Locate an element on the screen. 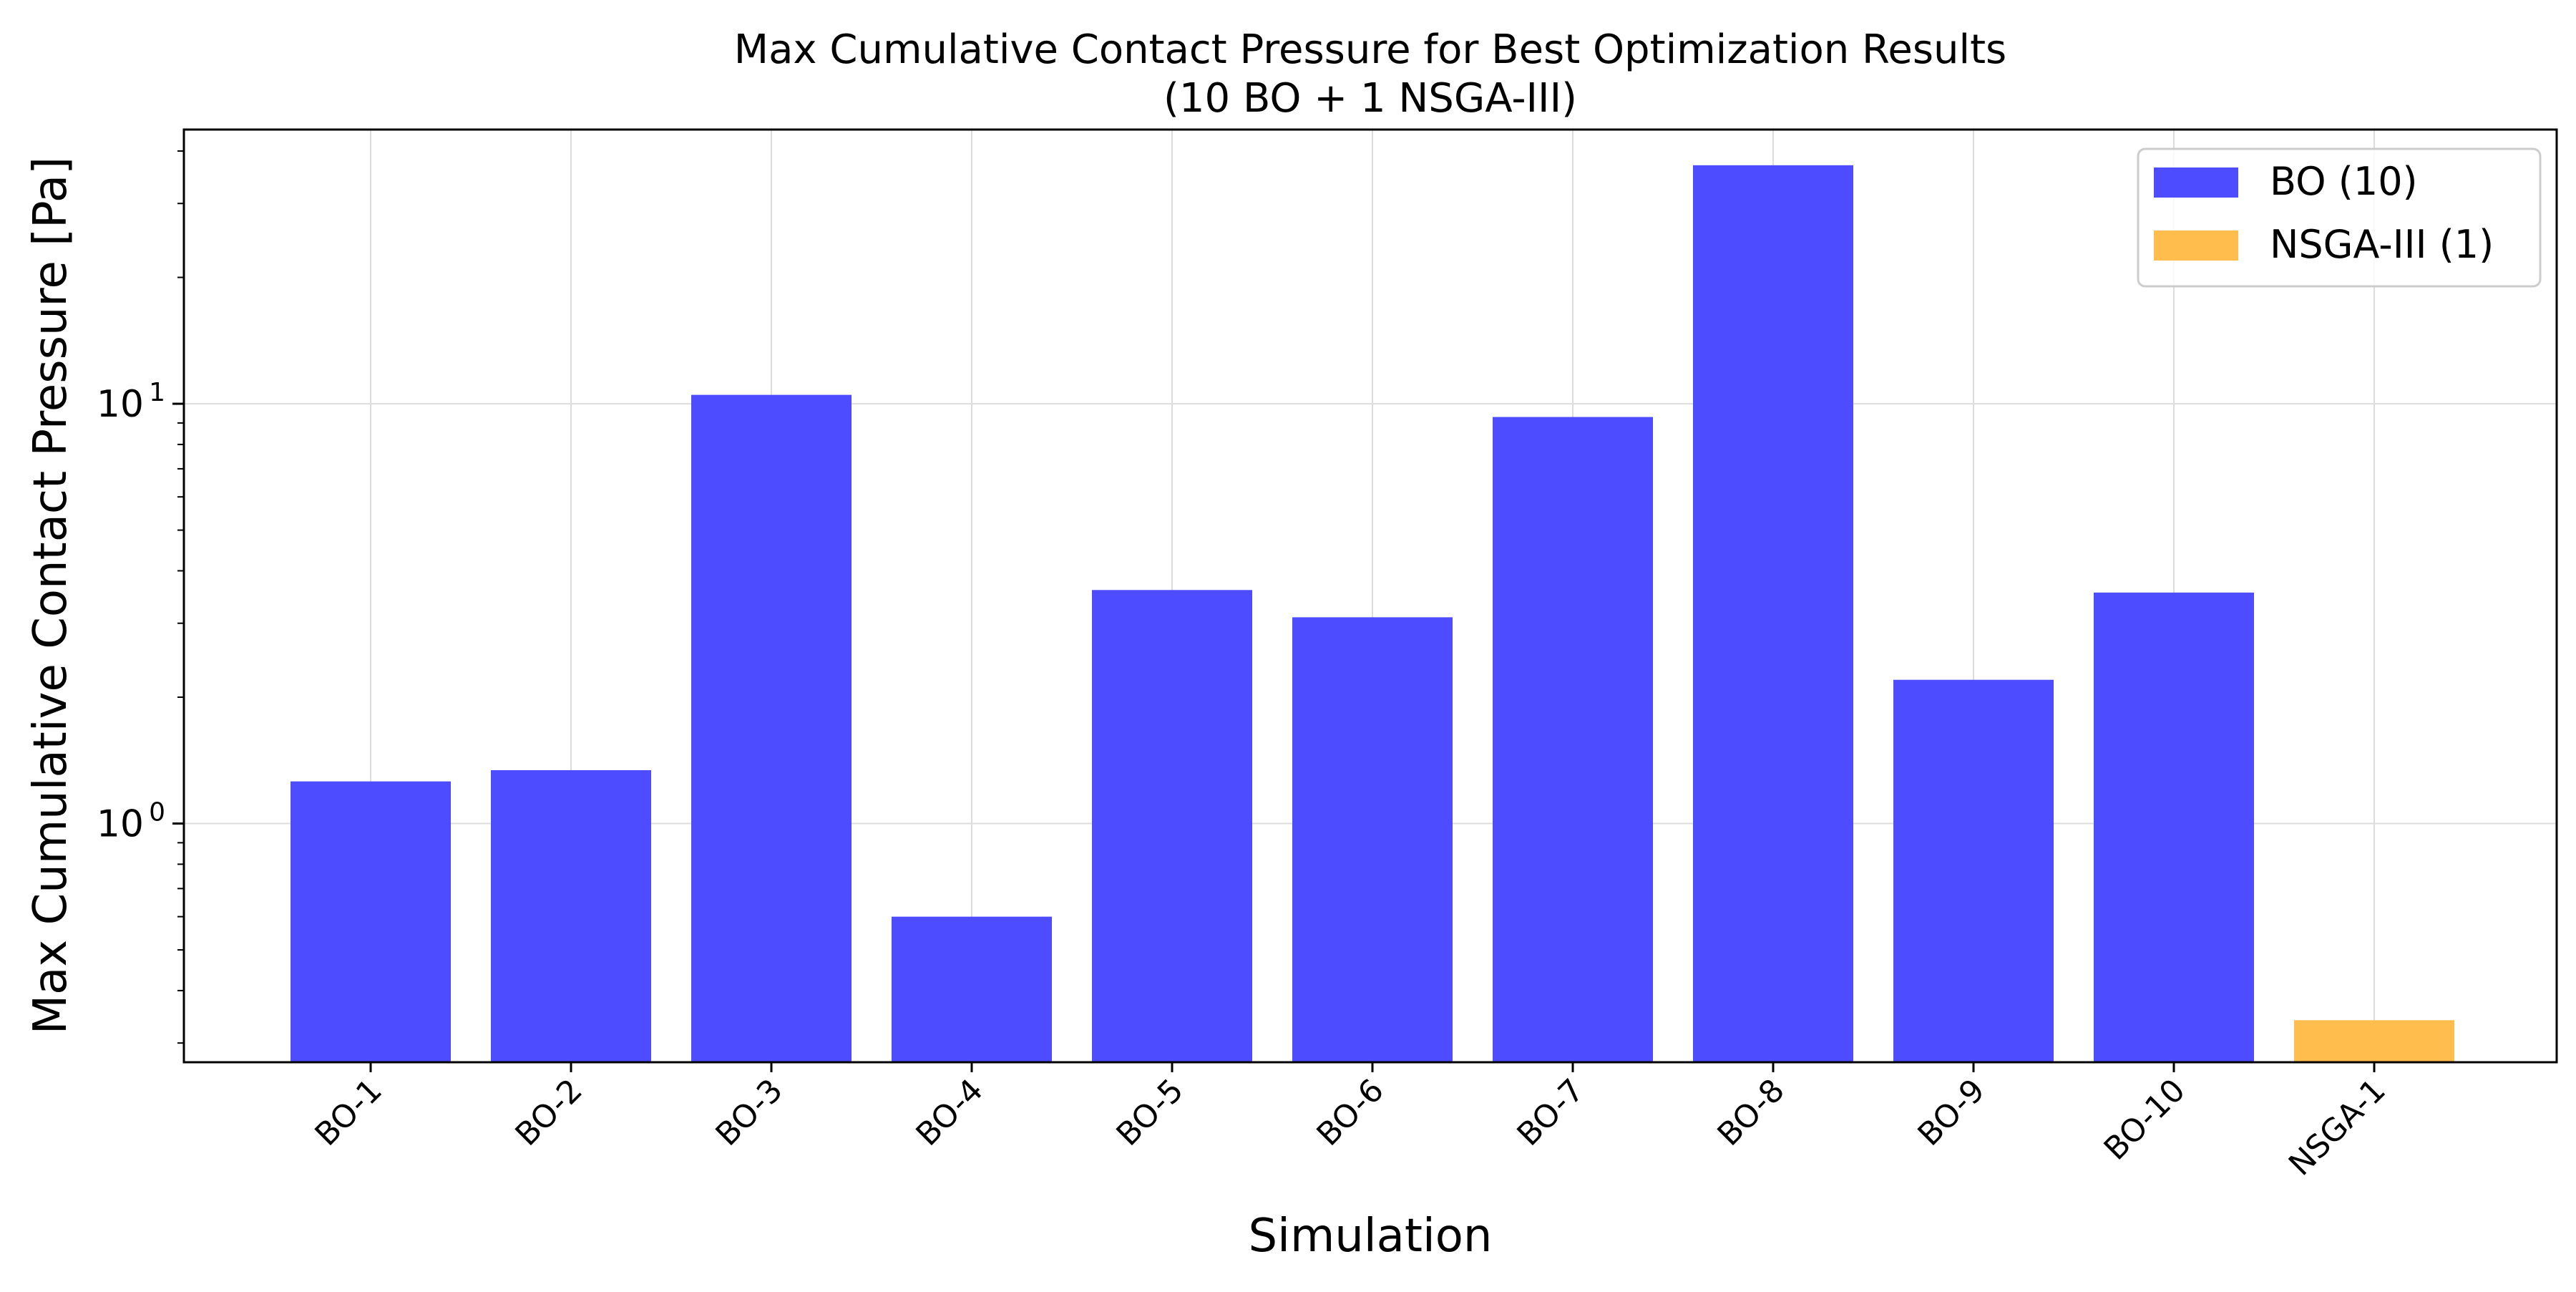  y-tick-exponent: 0 is located at coordinates (157, 812).